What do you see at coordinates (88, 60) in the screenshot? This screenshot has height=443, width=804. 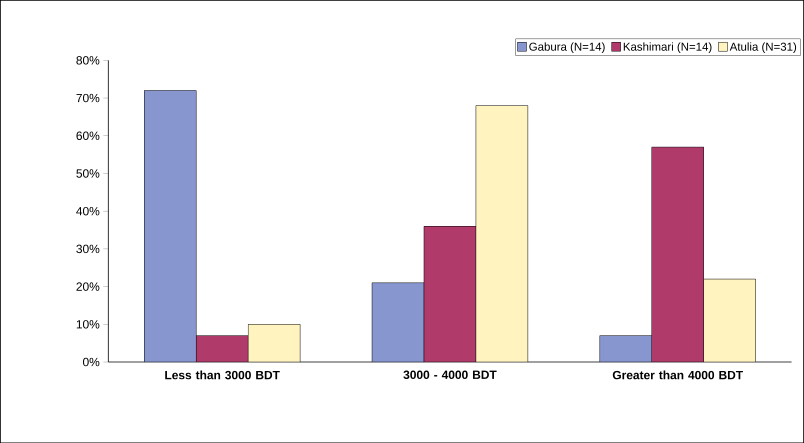 I see `y-tick-label: 80%` at bounding box center [88, 60].